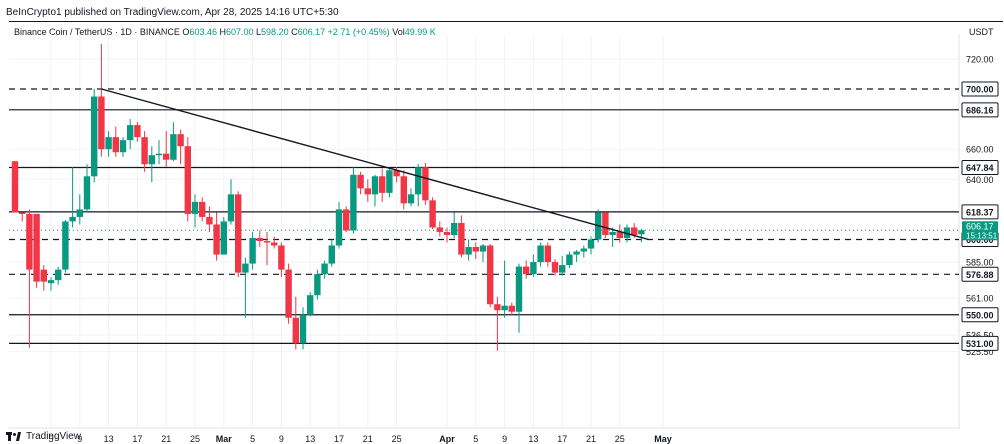 The width and height of the screenshot is (1004, 444). I want to click on legend-close-value: 606.17, so click(311, 32).